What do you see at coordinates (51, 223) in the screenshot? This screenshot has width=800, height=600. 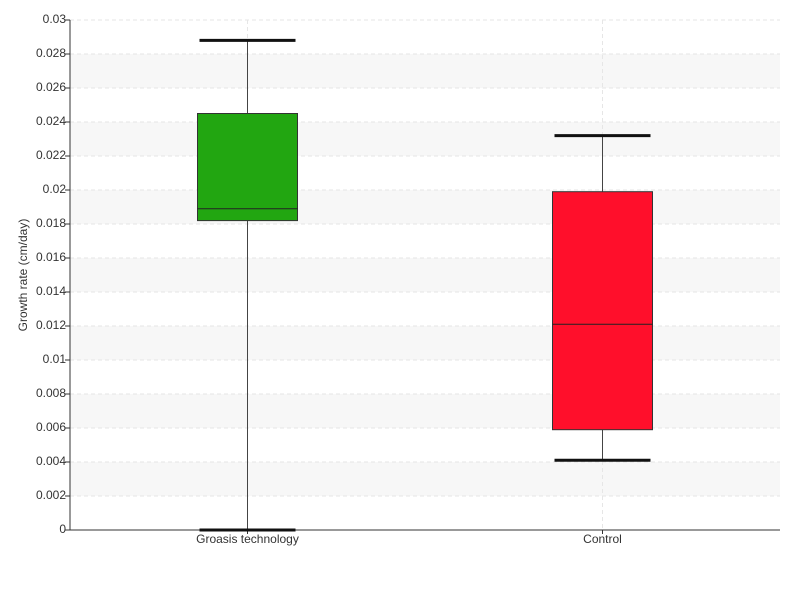 I see `y-tick-label: 0.018` at bounding box center [51, 223].